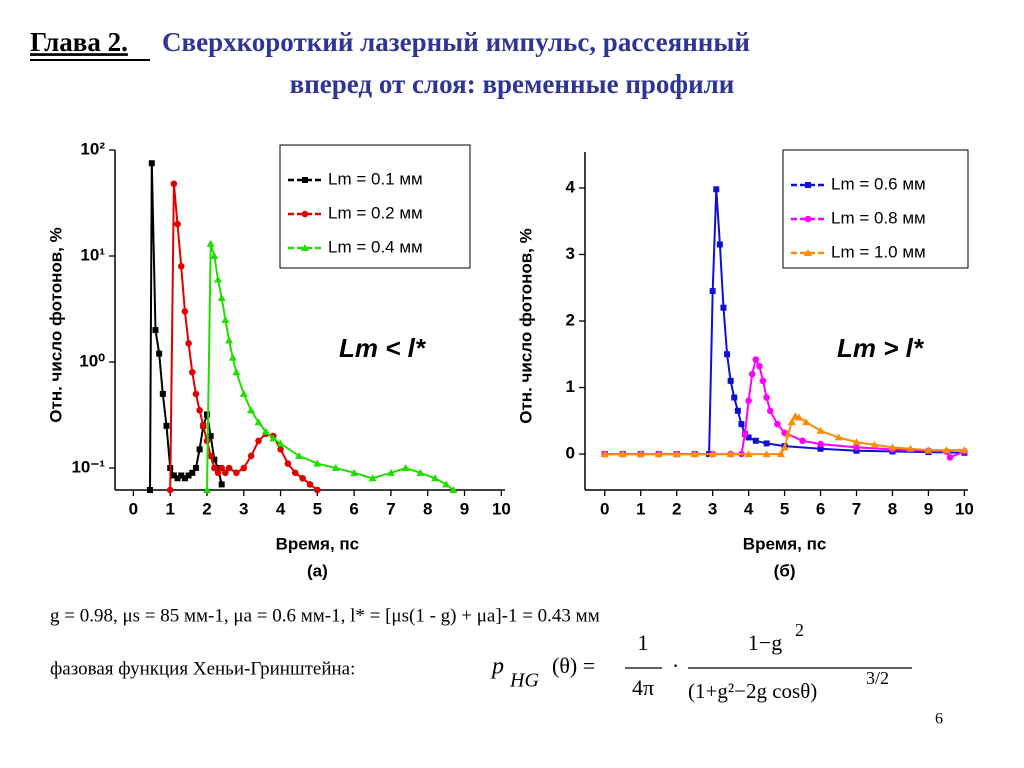 The height and width of the screenshot is (768, 1024). I want to click on x-tick-label: 7, so click(390, 508).